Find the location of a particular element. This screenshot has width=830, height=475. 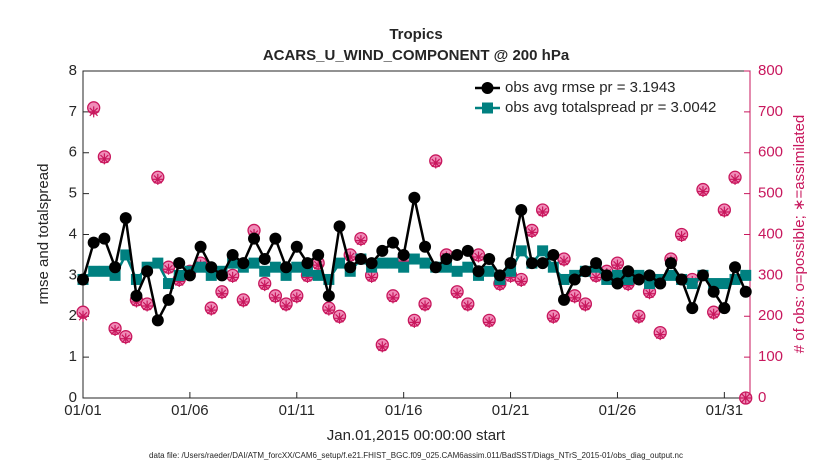

x-tick-label: 01/31 is located at coordinates (725, 410).